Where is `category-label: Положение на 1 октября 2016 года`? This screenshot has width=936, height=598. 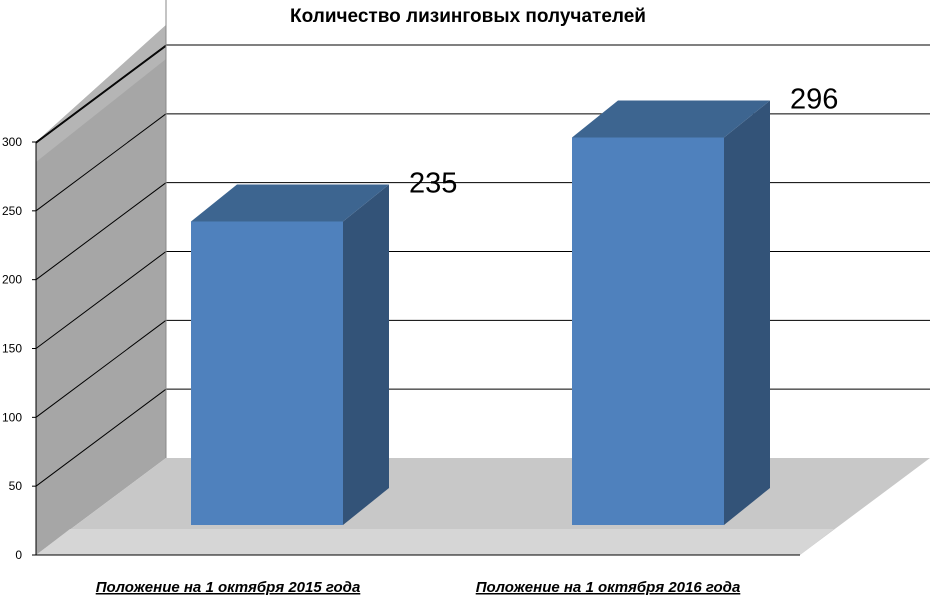
category-label: Положение на 1 октября 2016 года is located at coordinates (608, 587).